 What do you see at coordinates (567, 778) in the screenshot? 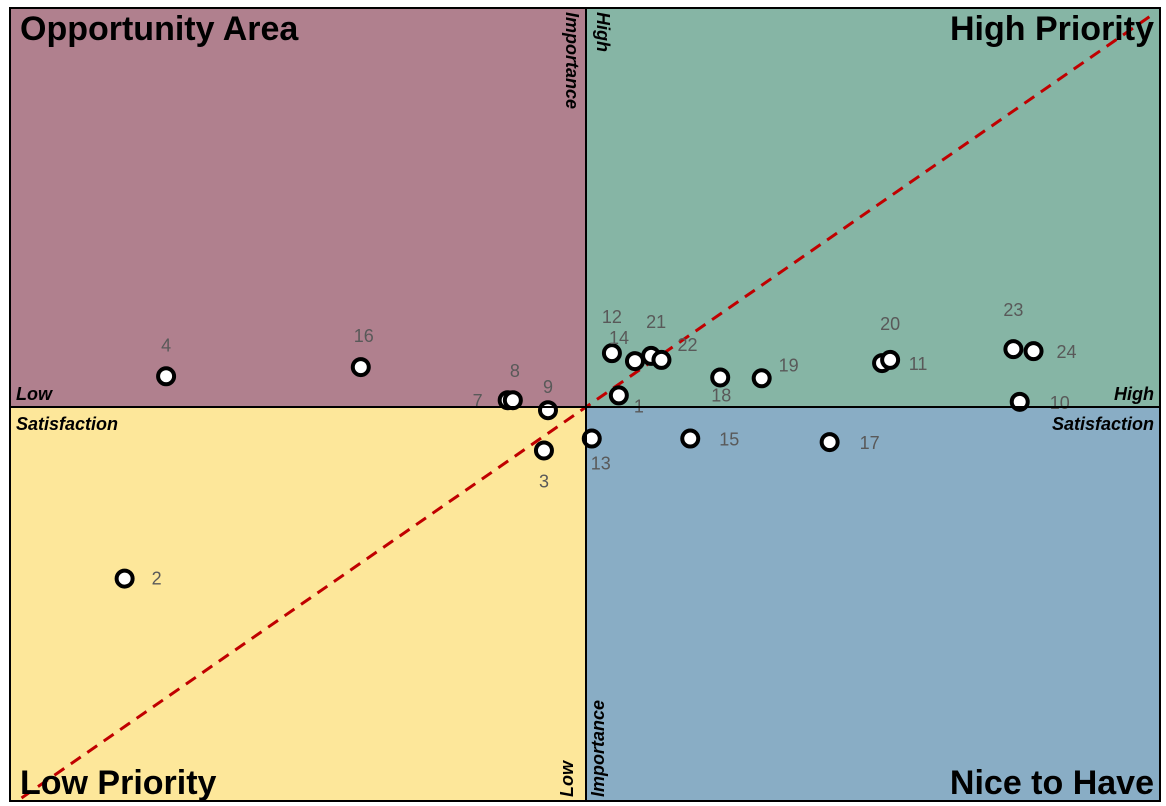
I see `y-axis-low-label: Low` at bounding box center [567, 778].